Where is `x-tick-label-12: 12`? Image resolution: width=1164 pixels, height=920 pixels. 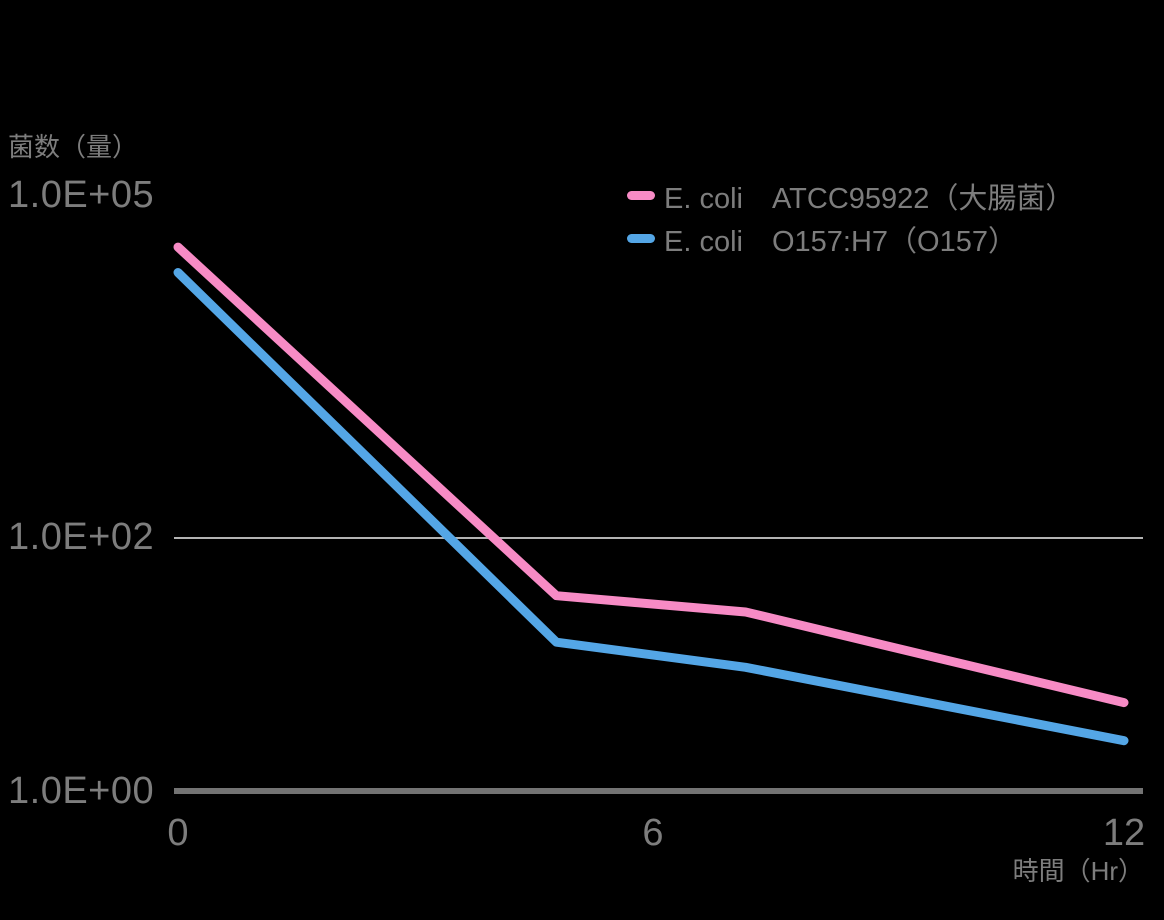 x-tick-label-12: 12 is located at coordinates (1124, 833).